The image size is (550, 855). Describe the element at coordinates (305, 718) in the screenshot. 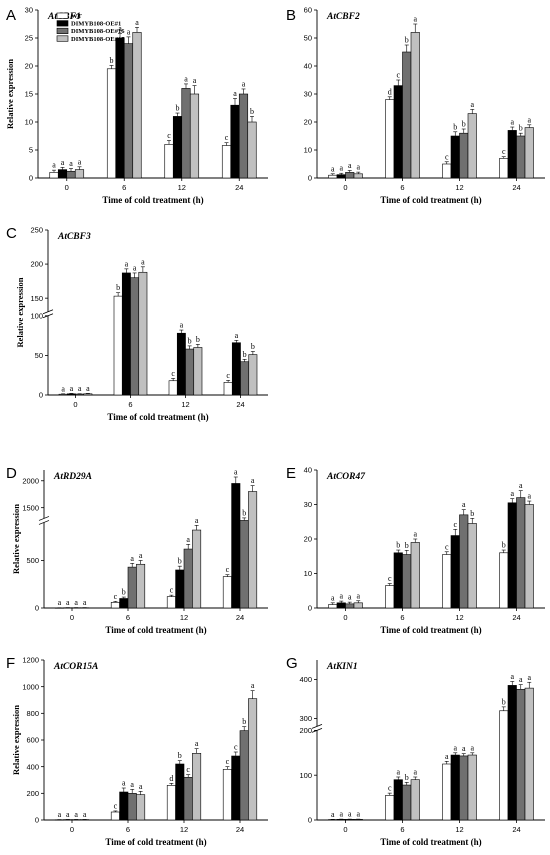

I see `y-tick-label: 300` at that location.